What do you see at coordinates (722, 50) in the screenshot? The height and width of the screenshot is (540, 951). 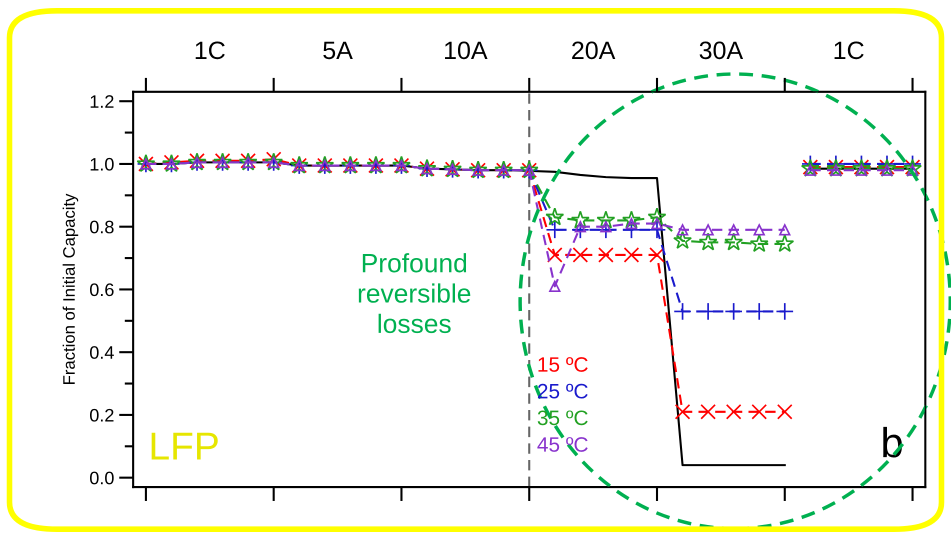 I see `text: 30A` at bounding box center [722, 50].